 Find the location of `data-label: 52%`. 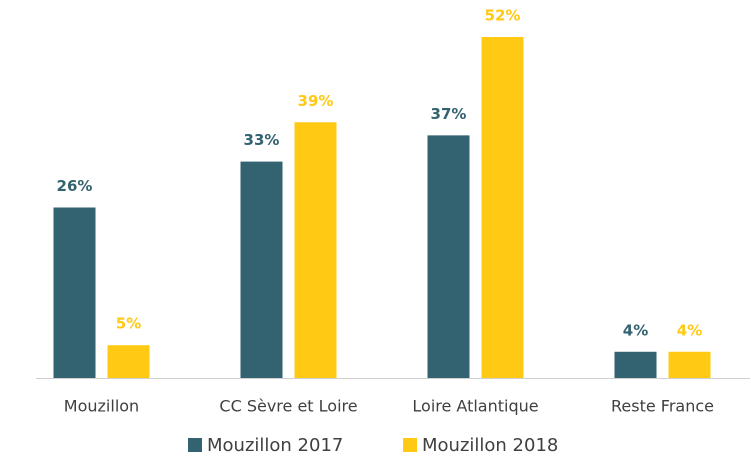

data-label: 52% is located at coordinates (503, 16).